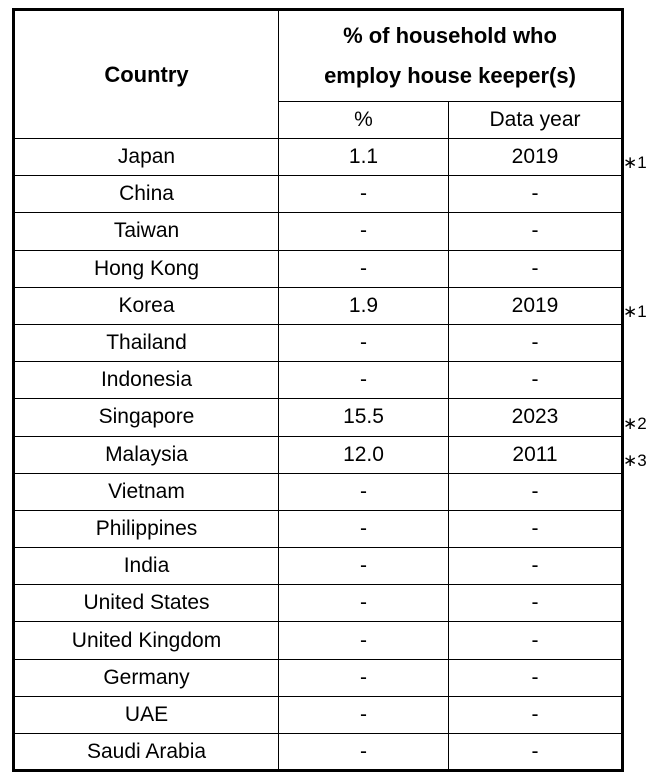  I want to click on country-cell: UAE, so click(146, 715).